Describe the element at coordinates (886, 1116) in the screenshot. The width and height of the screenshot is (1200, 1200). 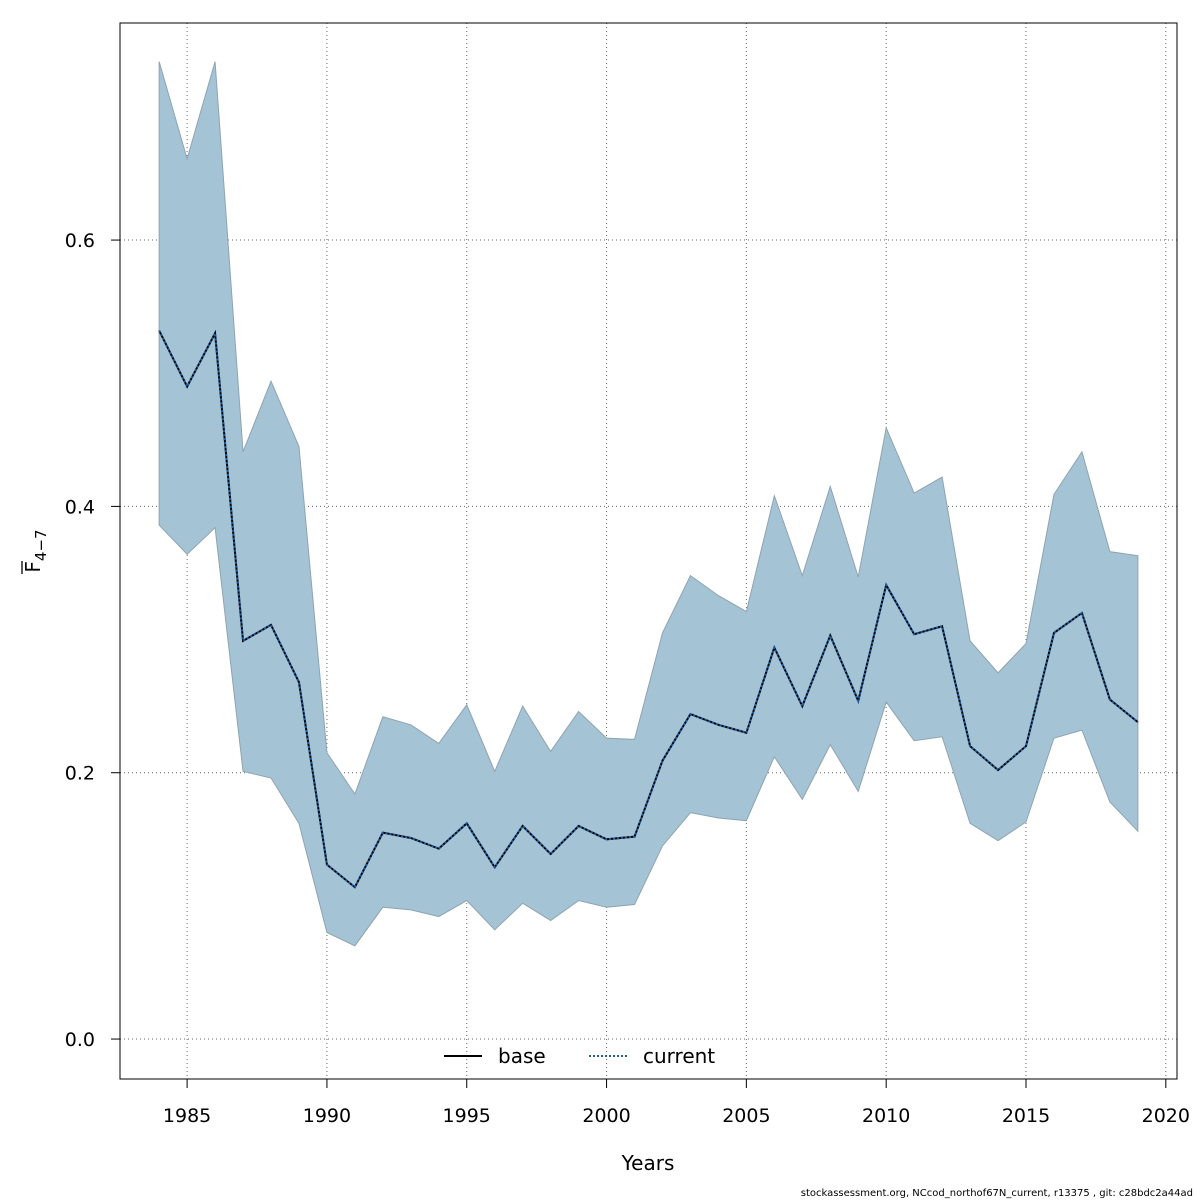
I see `x-tick-label-2010: 2010` at that location.